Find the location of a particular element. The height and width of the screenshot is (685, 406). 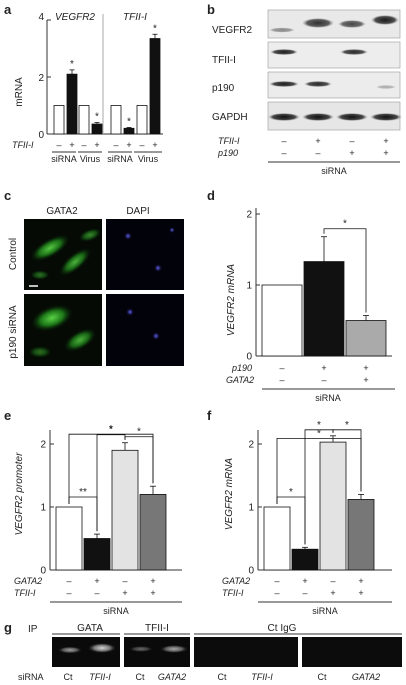

panel-d-footer: siRNA is located at coordinates (328, 398).